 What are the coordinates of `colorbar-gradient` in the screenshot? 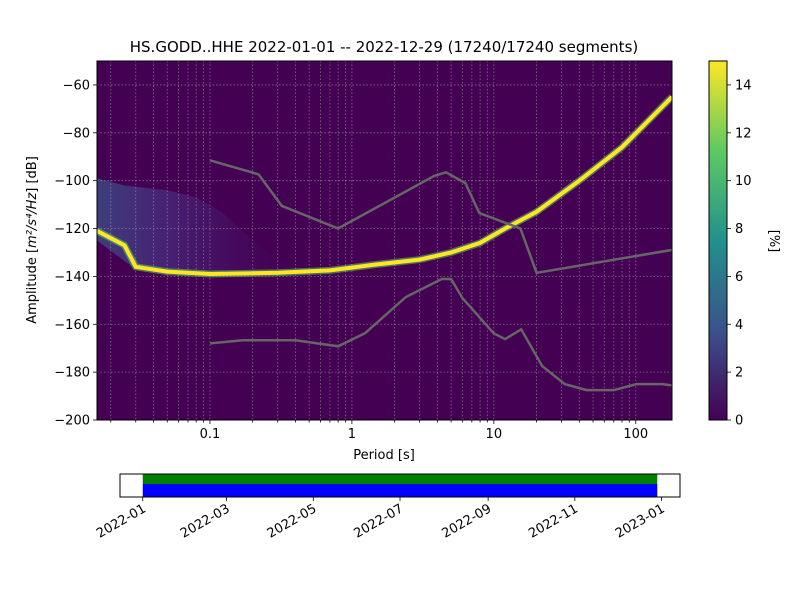 It's located at (718, 240).